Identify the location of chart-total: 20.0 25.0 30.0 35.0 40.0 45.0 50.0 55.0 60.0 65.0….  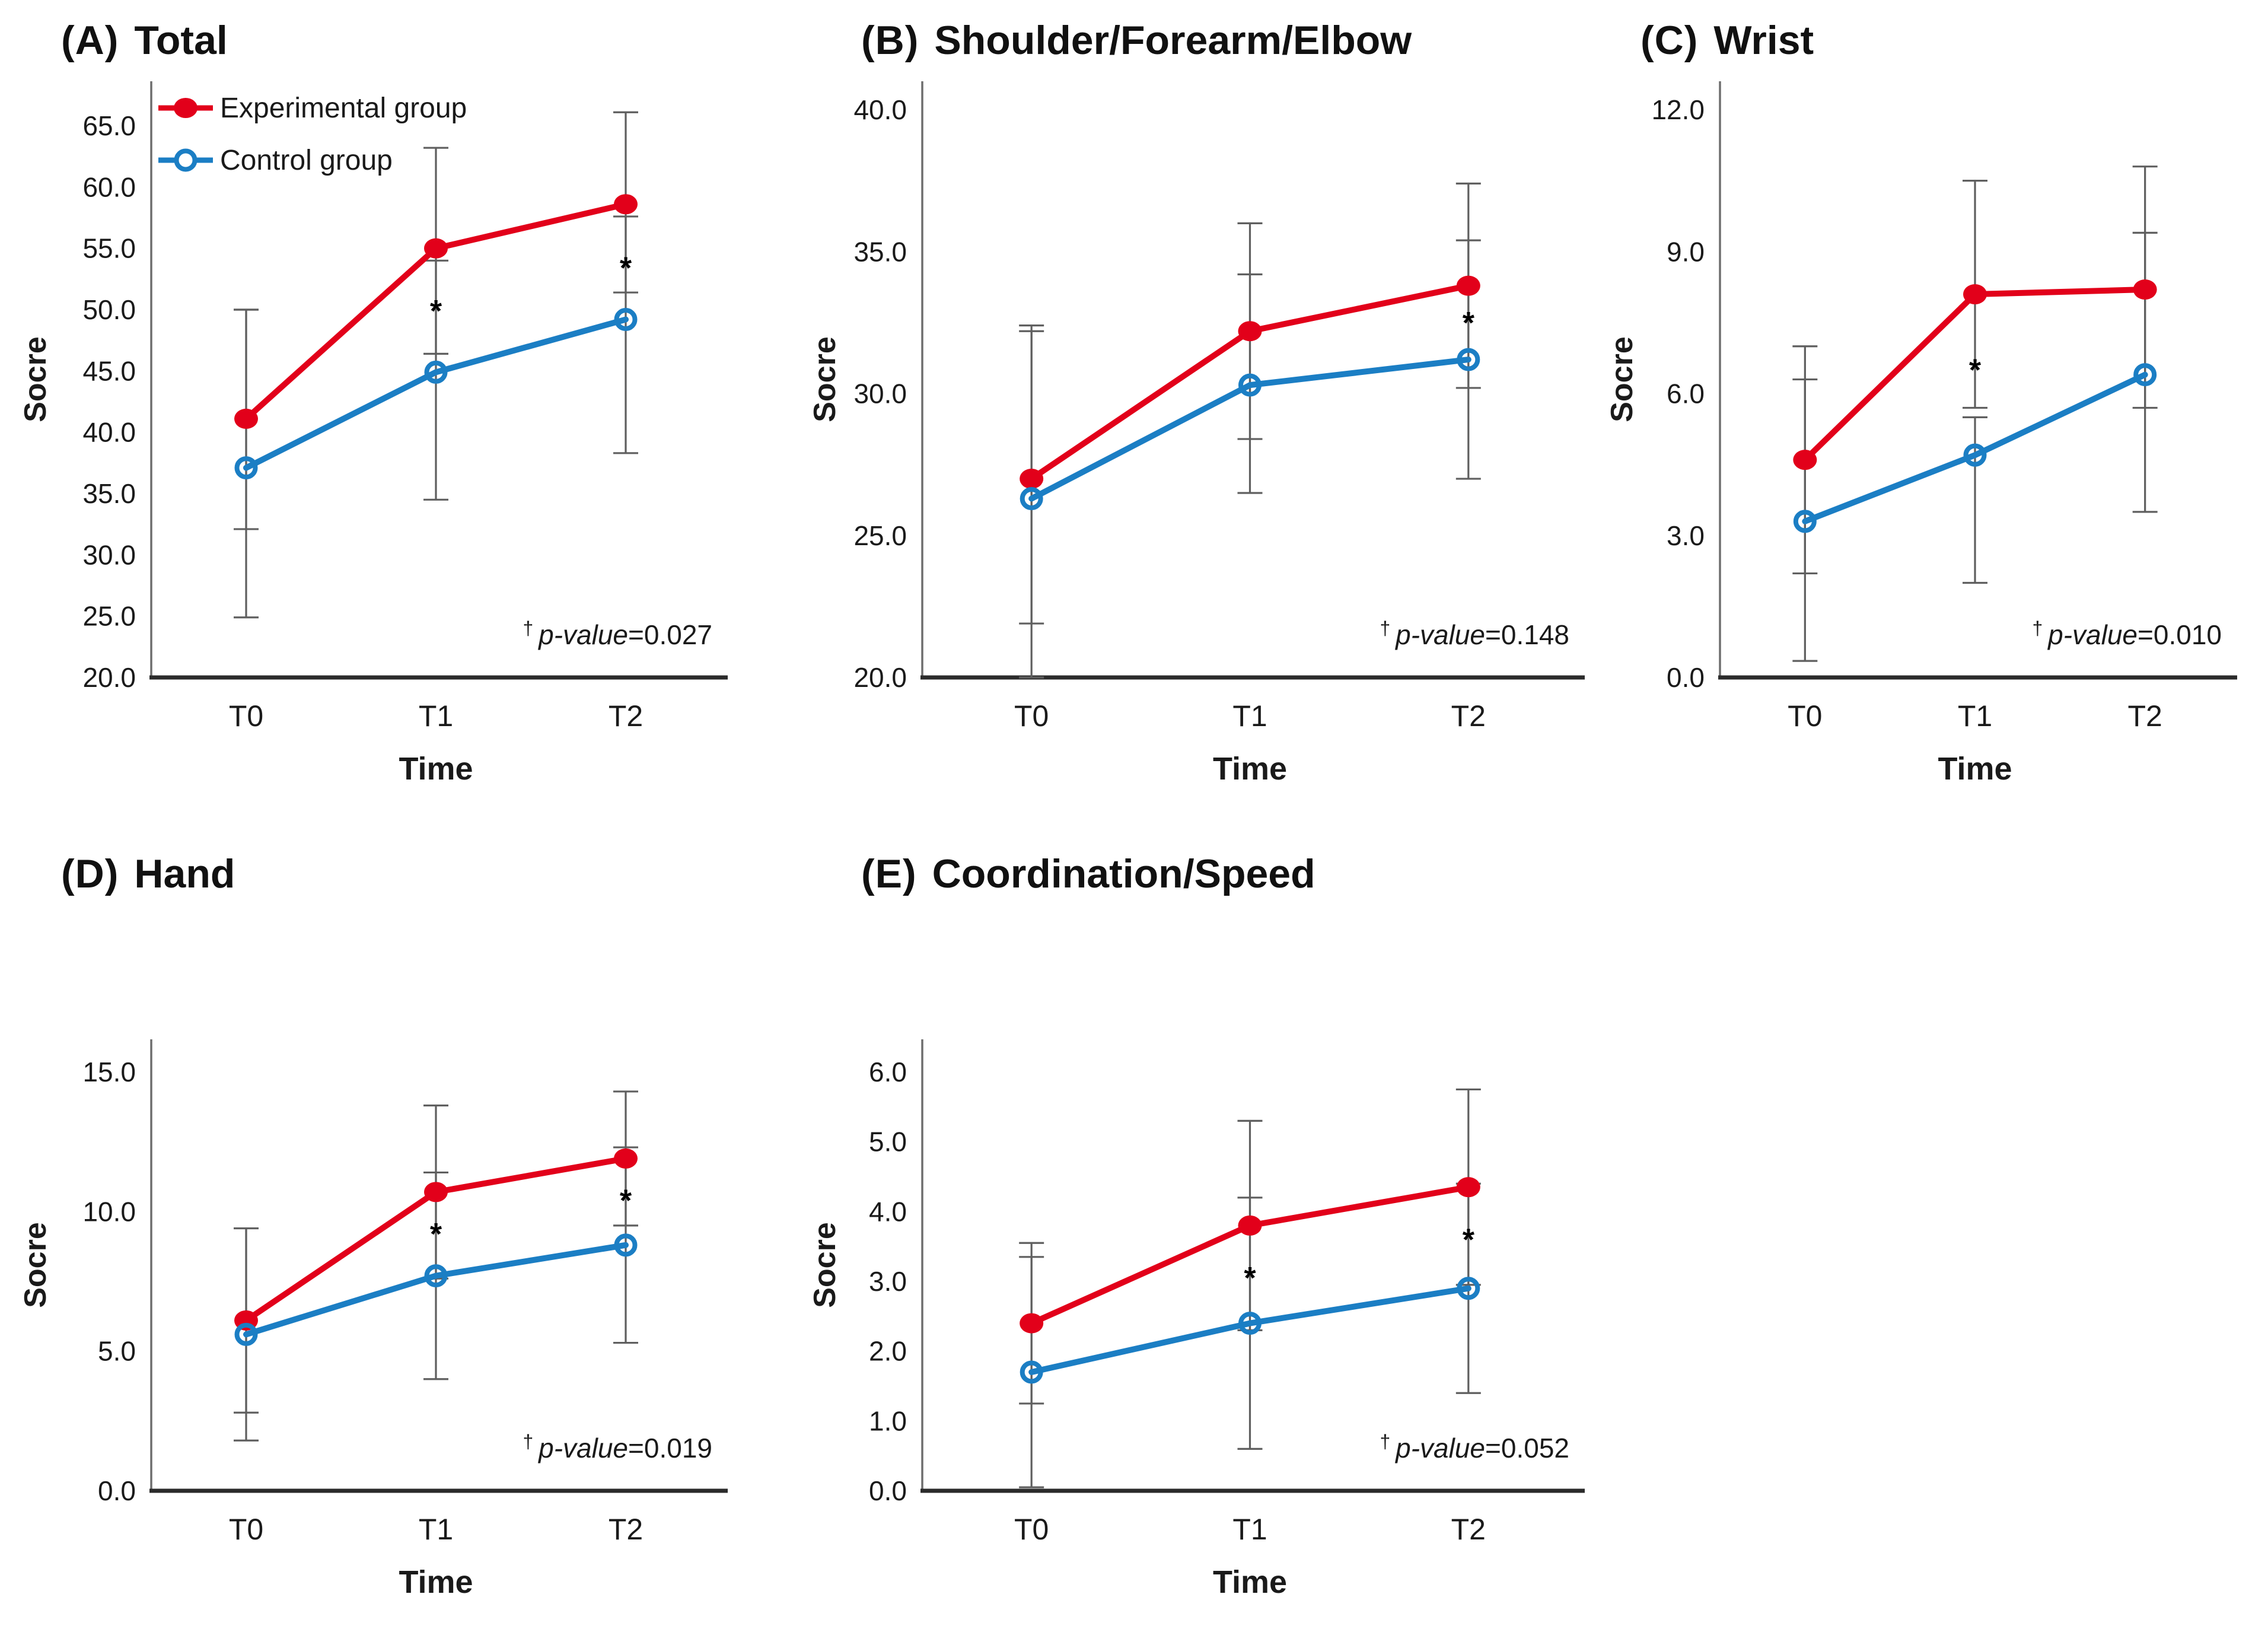
(373, 434).